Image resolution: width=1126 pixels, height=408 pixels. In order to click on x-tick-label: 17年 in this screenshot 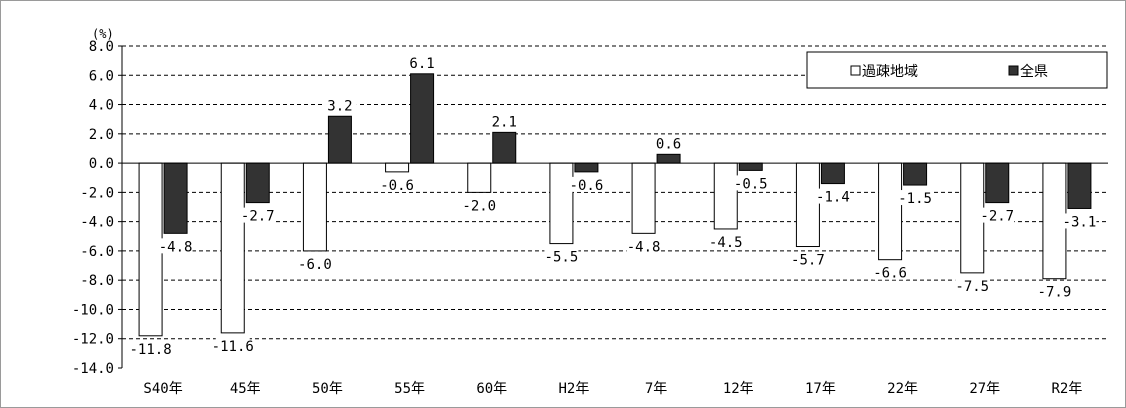, I will do `click(820, 389)`.